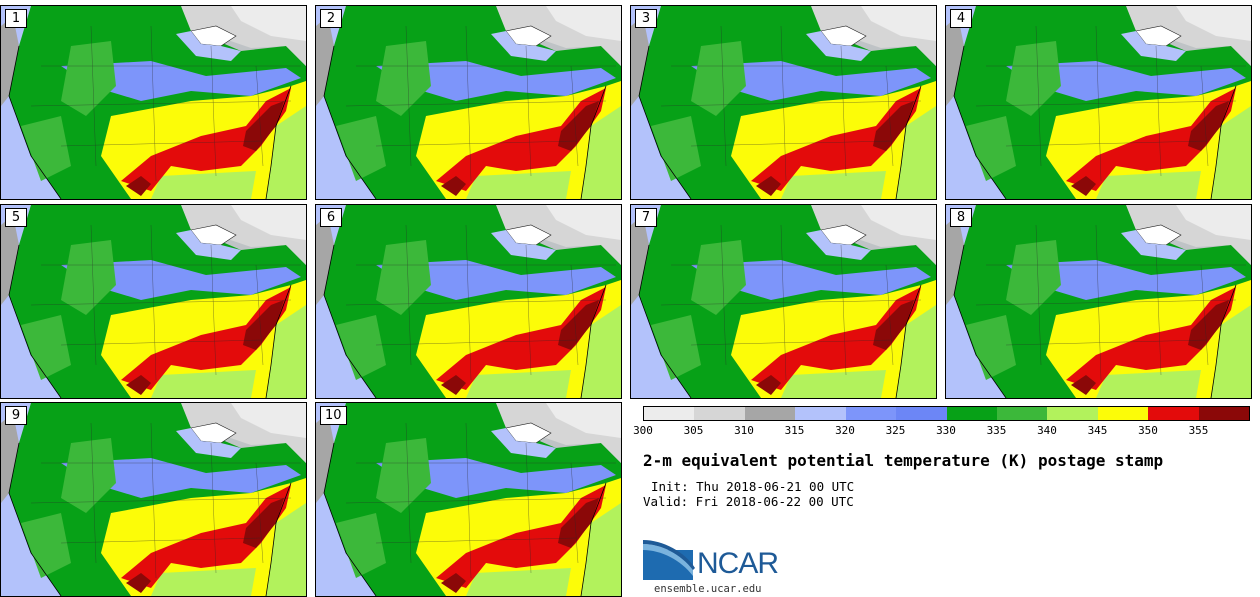  I want to click on valid-time: Valid: Fri 2018-06-22 00 UTC, so click(748, 501).